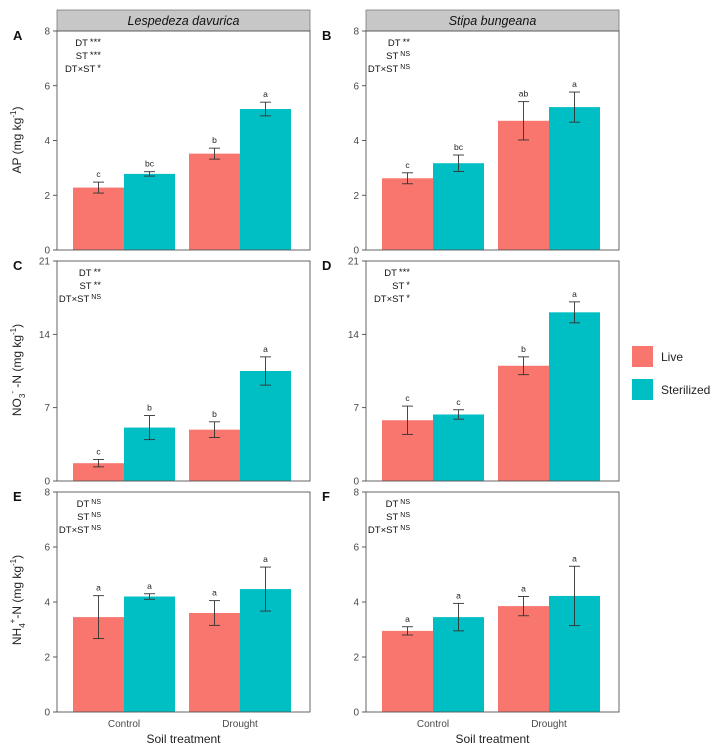 The height and width of the screenshot is (750, 718). Describe the element at coordinates (98, 174) in the screenshot. I see `sig-letter-A-live-control: c` at that location.